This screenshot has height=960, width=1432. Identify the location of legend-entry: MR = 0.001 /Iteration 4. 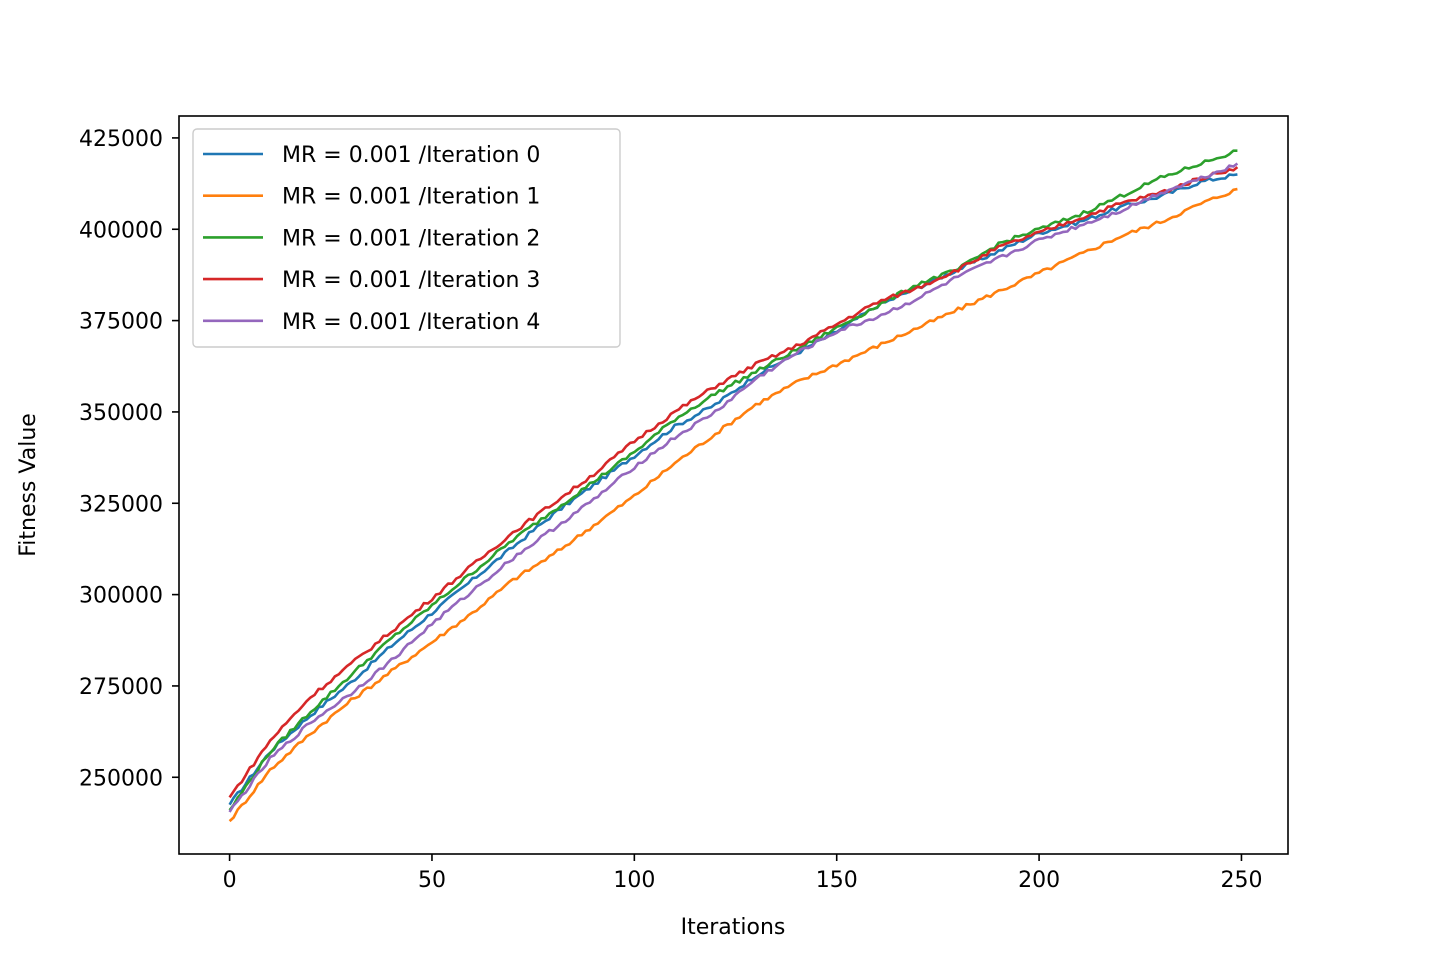
(371, 322).